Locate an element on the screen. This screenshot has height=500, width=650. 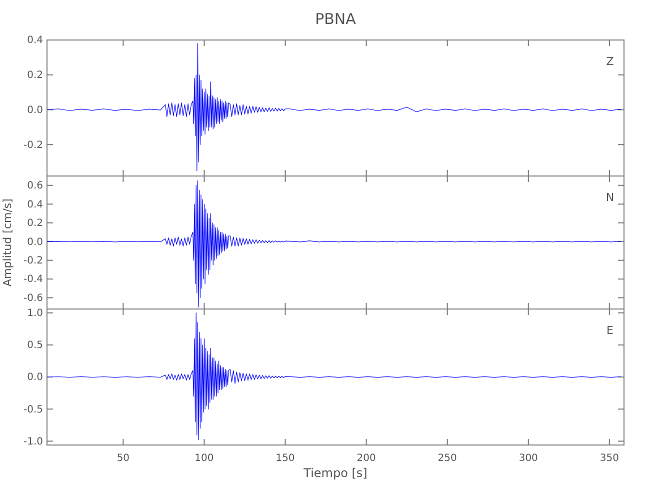
x-tick-label: 100 is located at coordinates (204, 458).